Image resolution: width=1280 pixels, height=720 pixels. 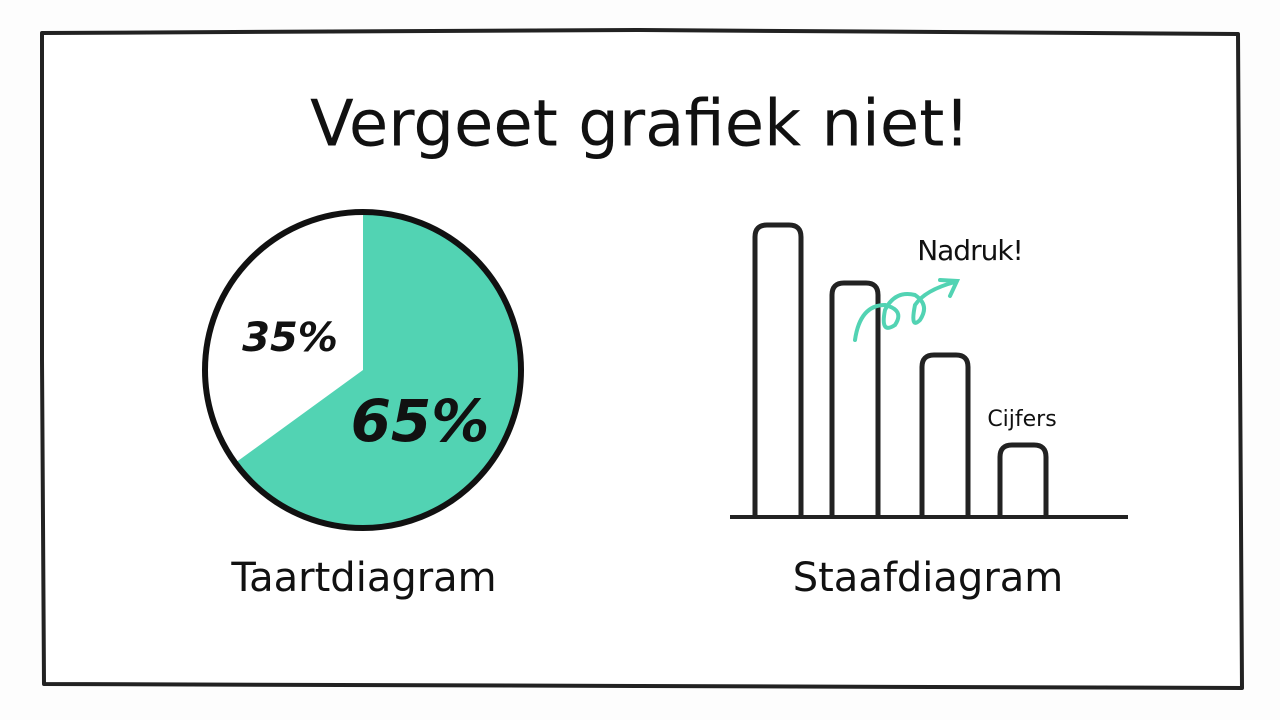 I want to click on annotation: Nadruk!, so click(x=970, y=250).